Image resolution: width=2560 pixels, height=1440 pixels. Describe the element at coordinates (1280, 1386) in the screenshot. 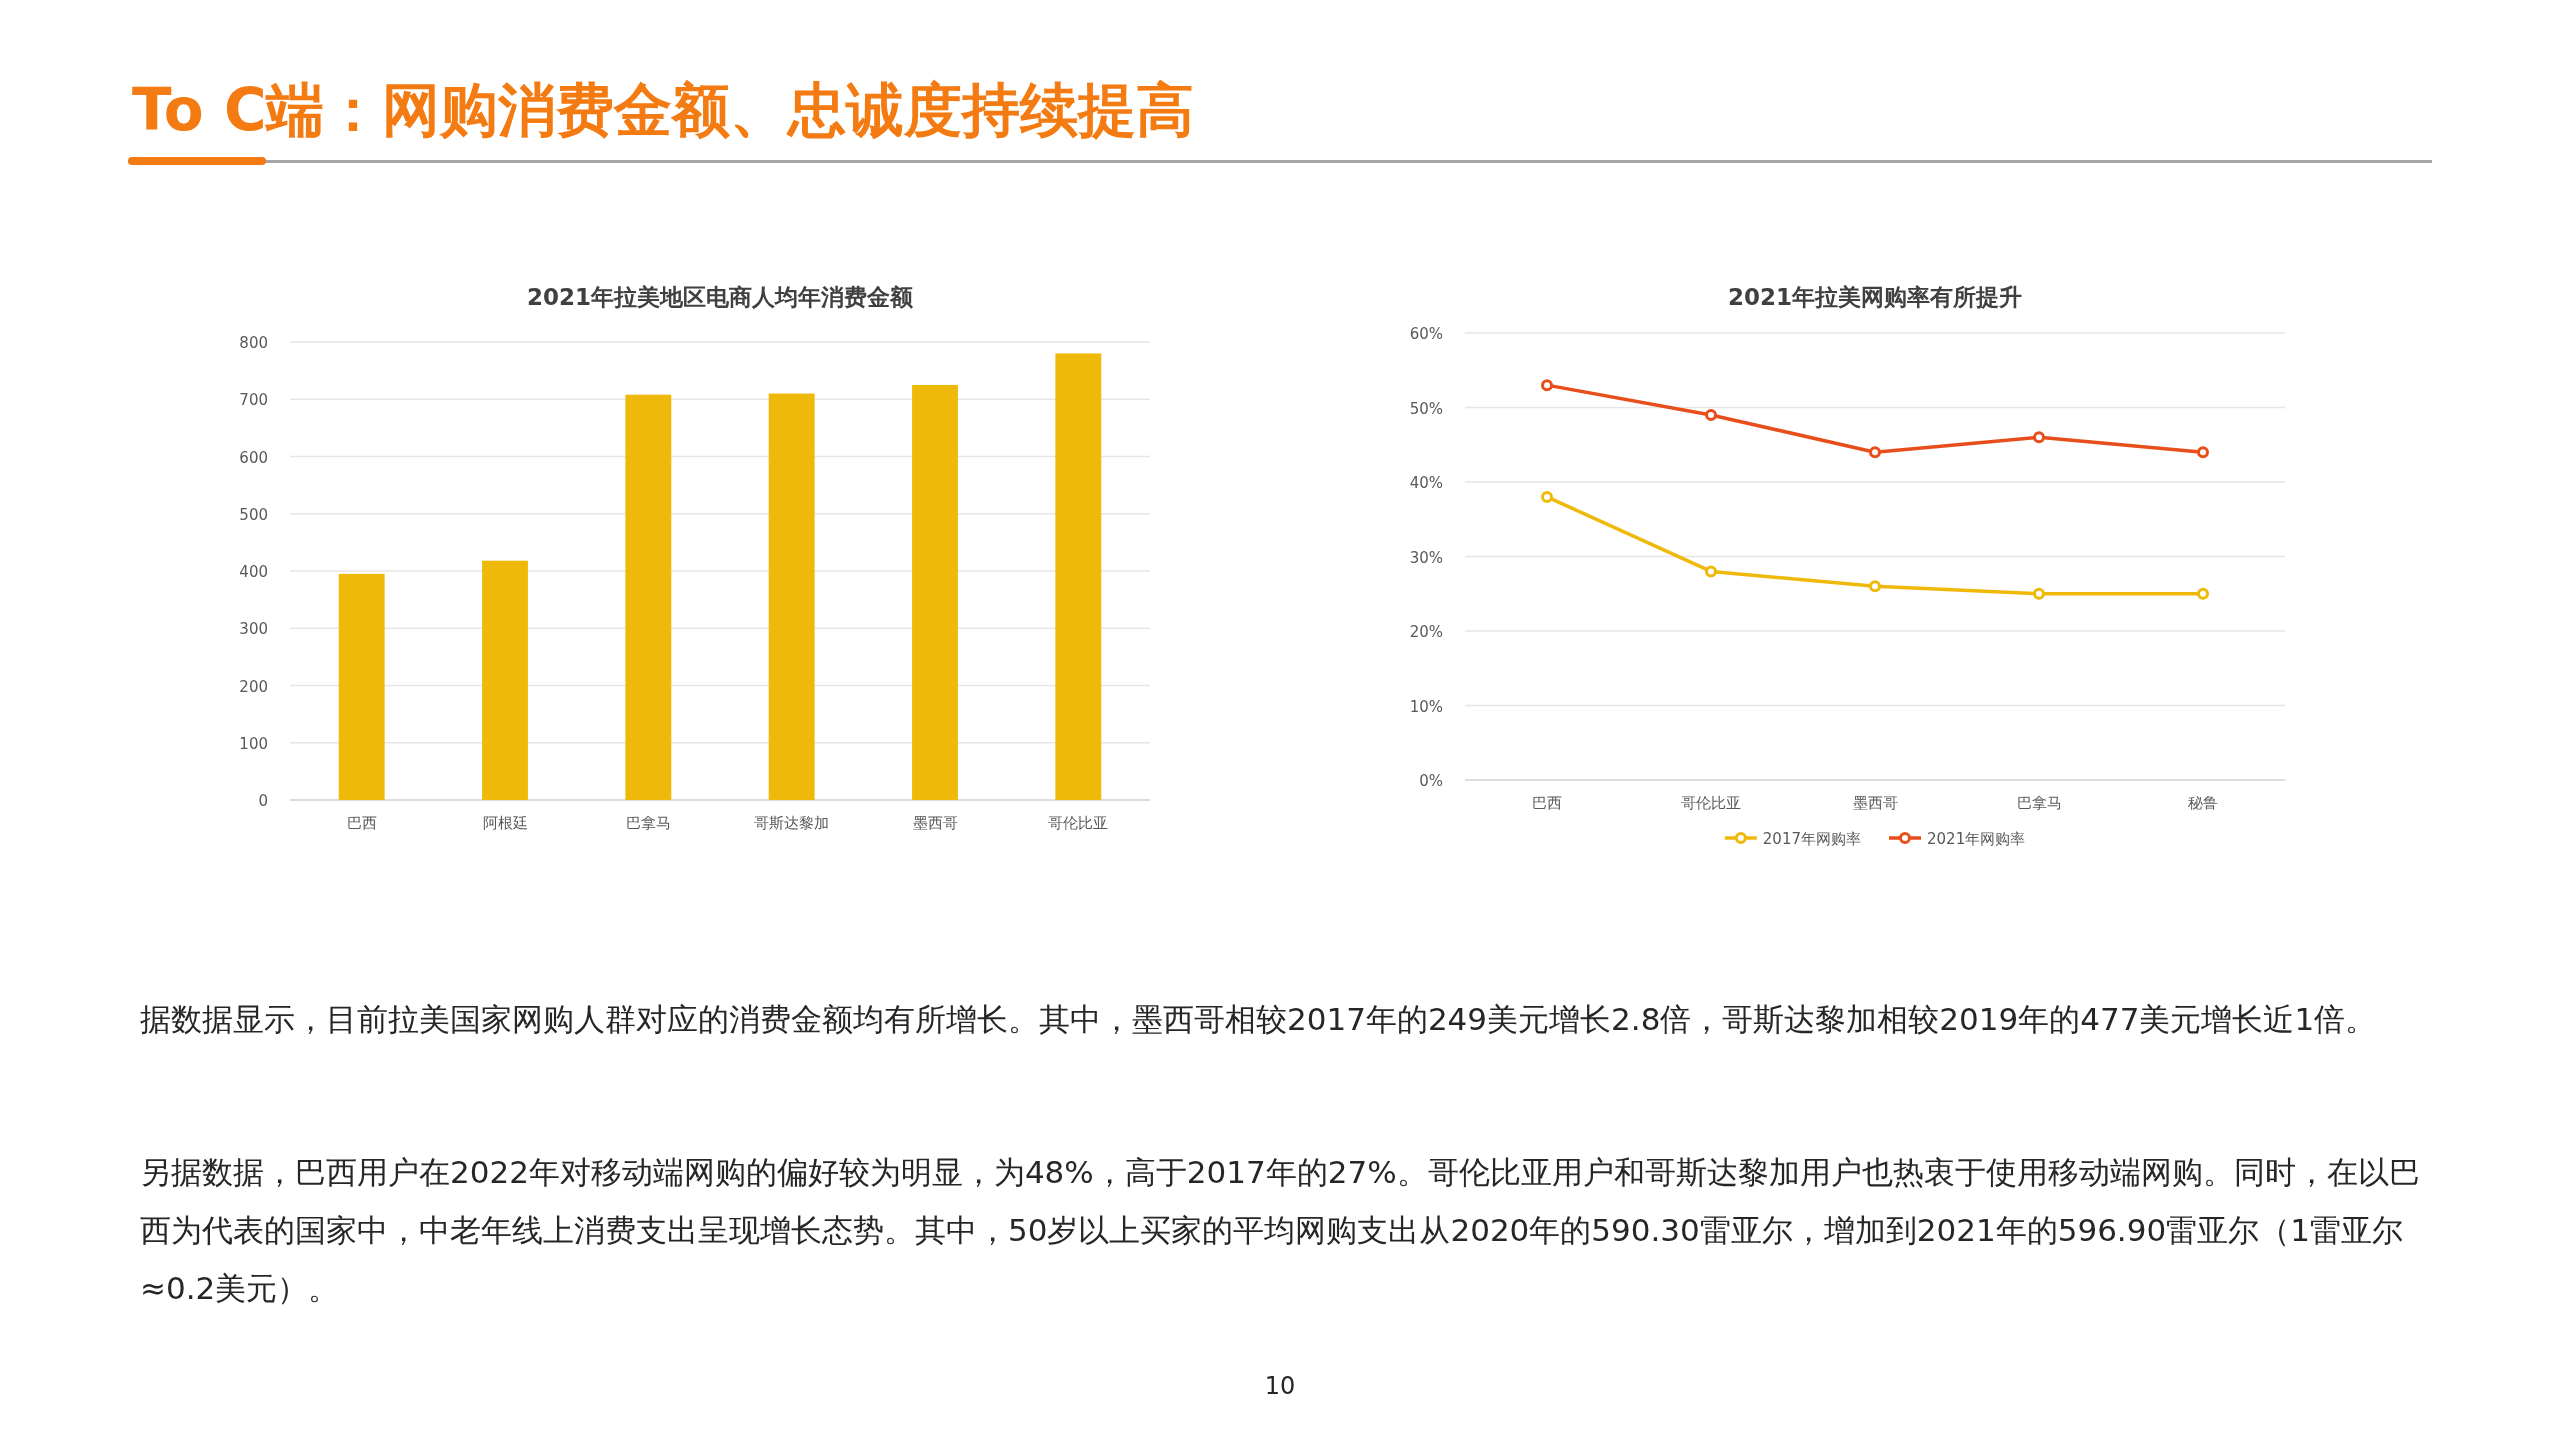

I see `text: 10` at that location.